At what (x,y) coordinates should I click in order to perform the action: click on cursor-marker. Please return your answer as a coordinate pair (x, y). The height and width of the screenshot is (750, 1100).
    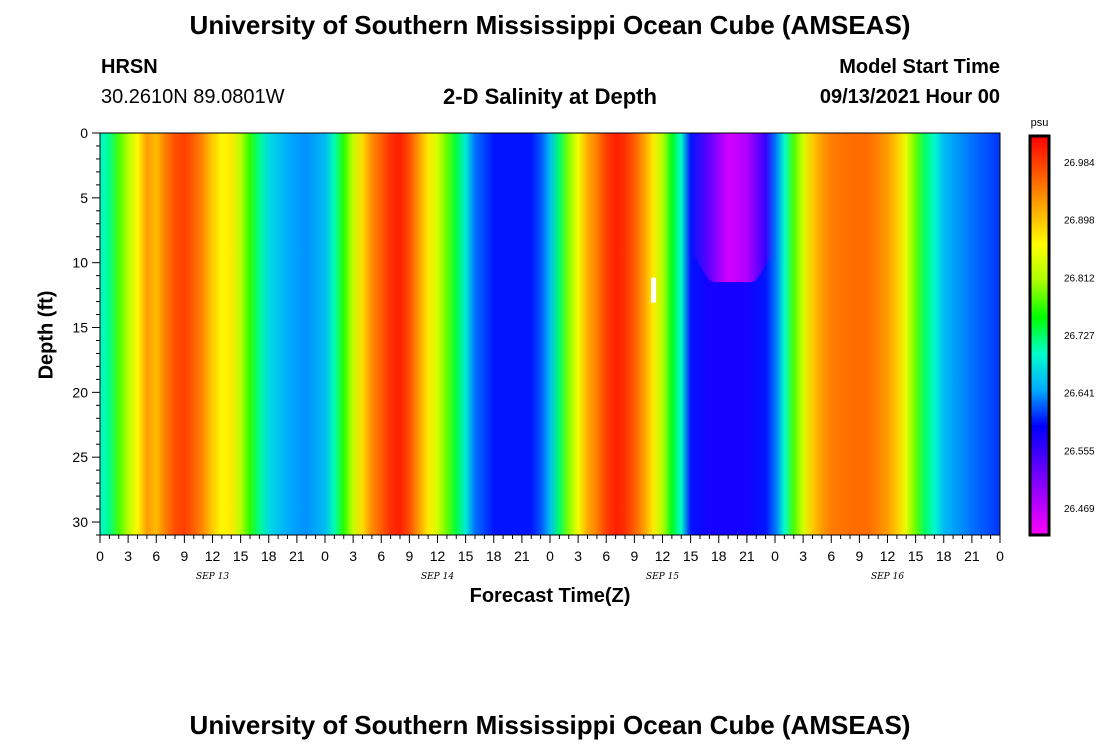
    Looking at the image, I should click on (654, 290).